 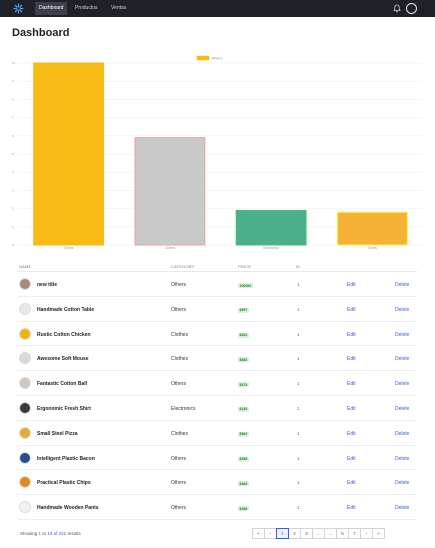 I want to click on y-tick-label: 1, so click(x=13, y=227).